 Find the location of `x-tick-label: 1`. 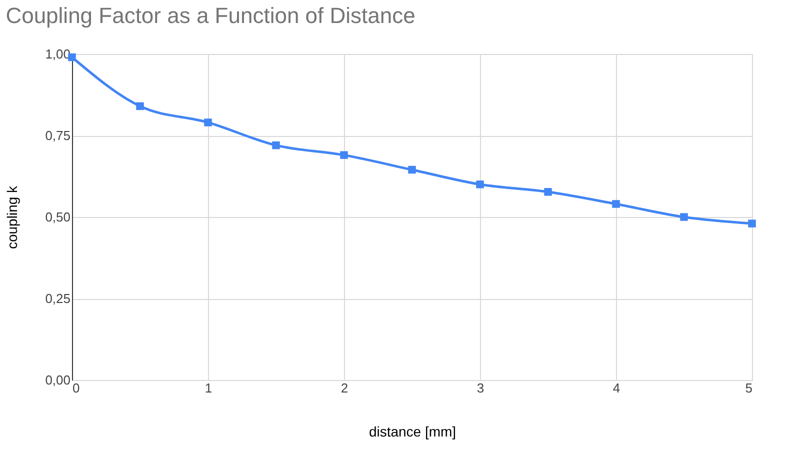

x-tick-label: 1 is located at coordinates (208, 388).